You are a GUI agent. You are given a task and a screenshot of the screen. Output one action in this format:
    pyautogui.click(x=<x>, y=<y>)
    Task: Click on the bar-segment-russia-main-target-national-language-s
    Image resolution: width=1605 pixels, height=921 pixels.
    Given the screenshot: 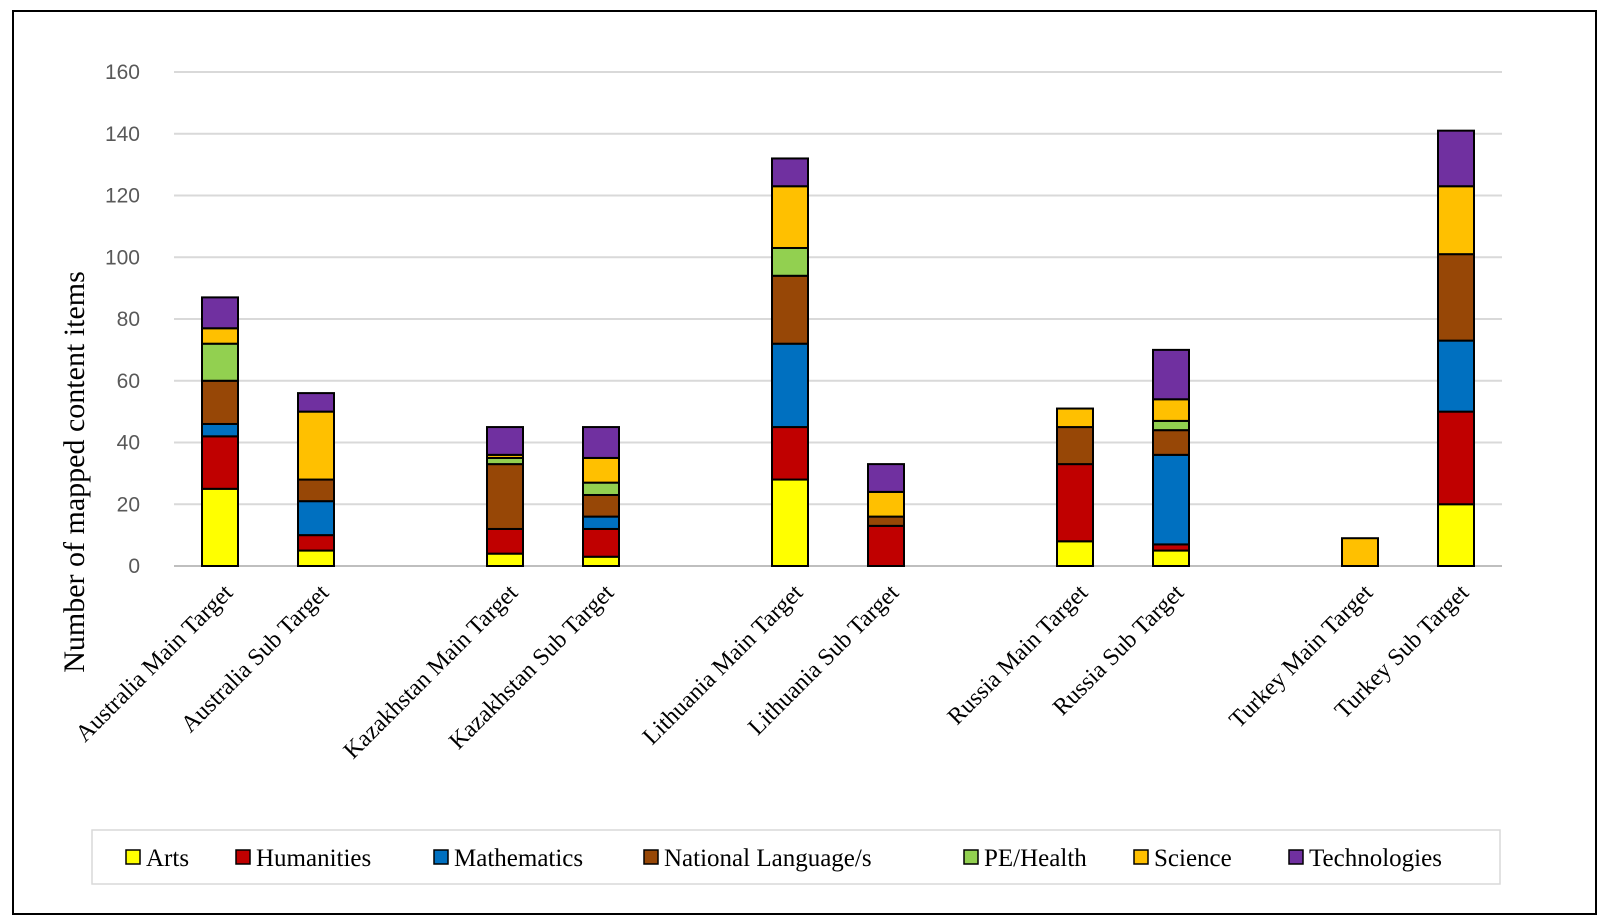 What is the action you would take?
    pyautogui.click(x=1075, y=446)
    